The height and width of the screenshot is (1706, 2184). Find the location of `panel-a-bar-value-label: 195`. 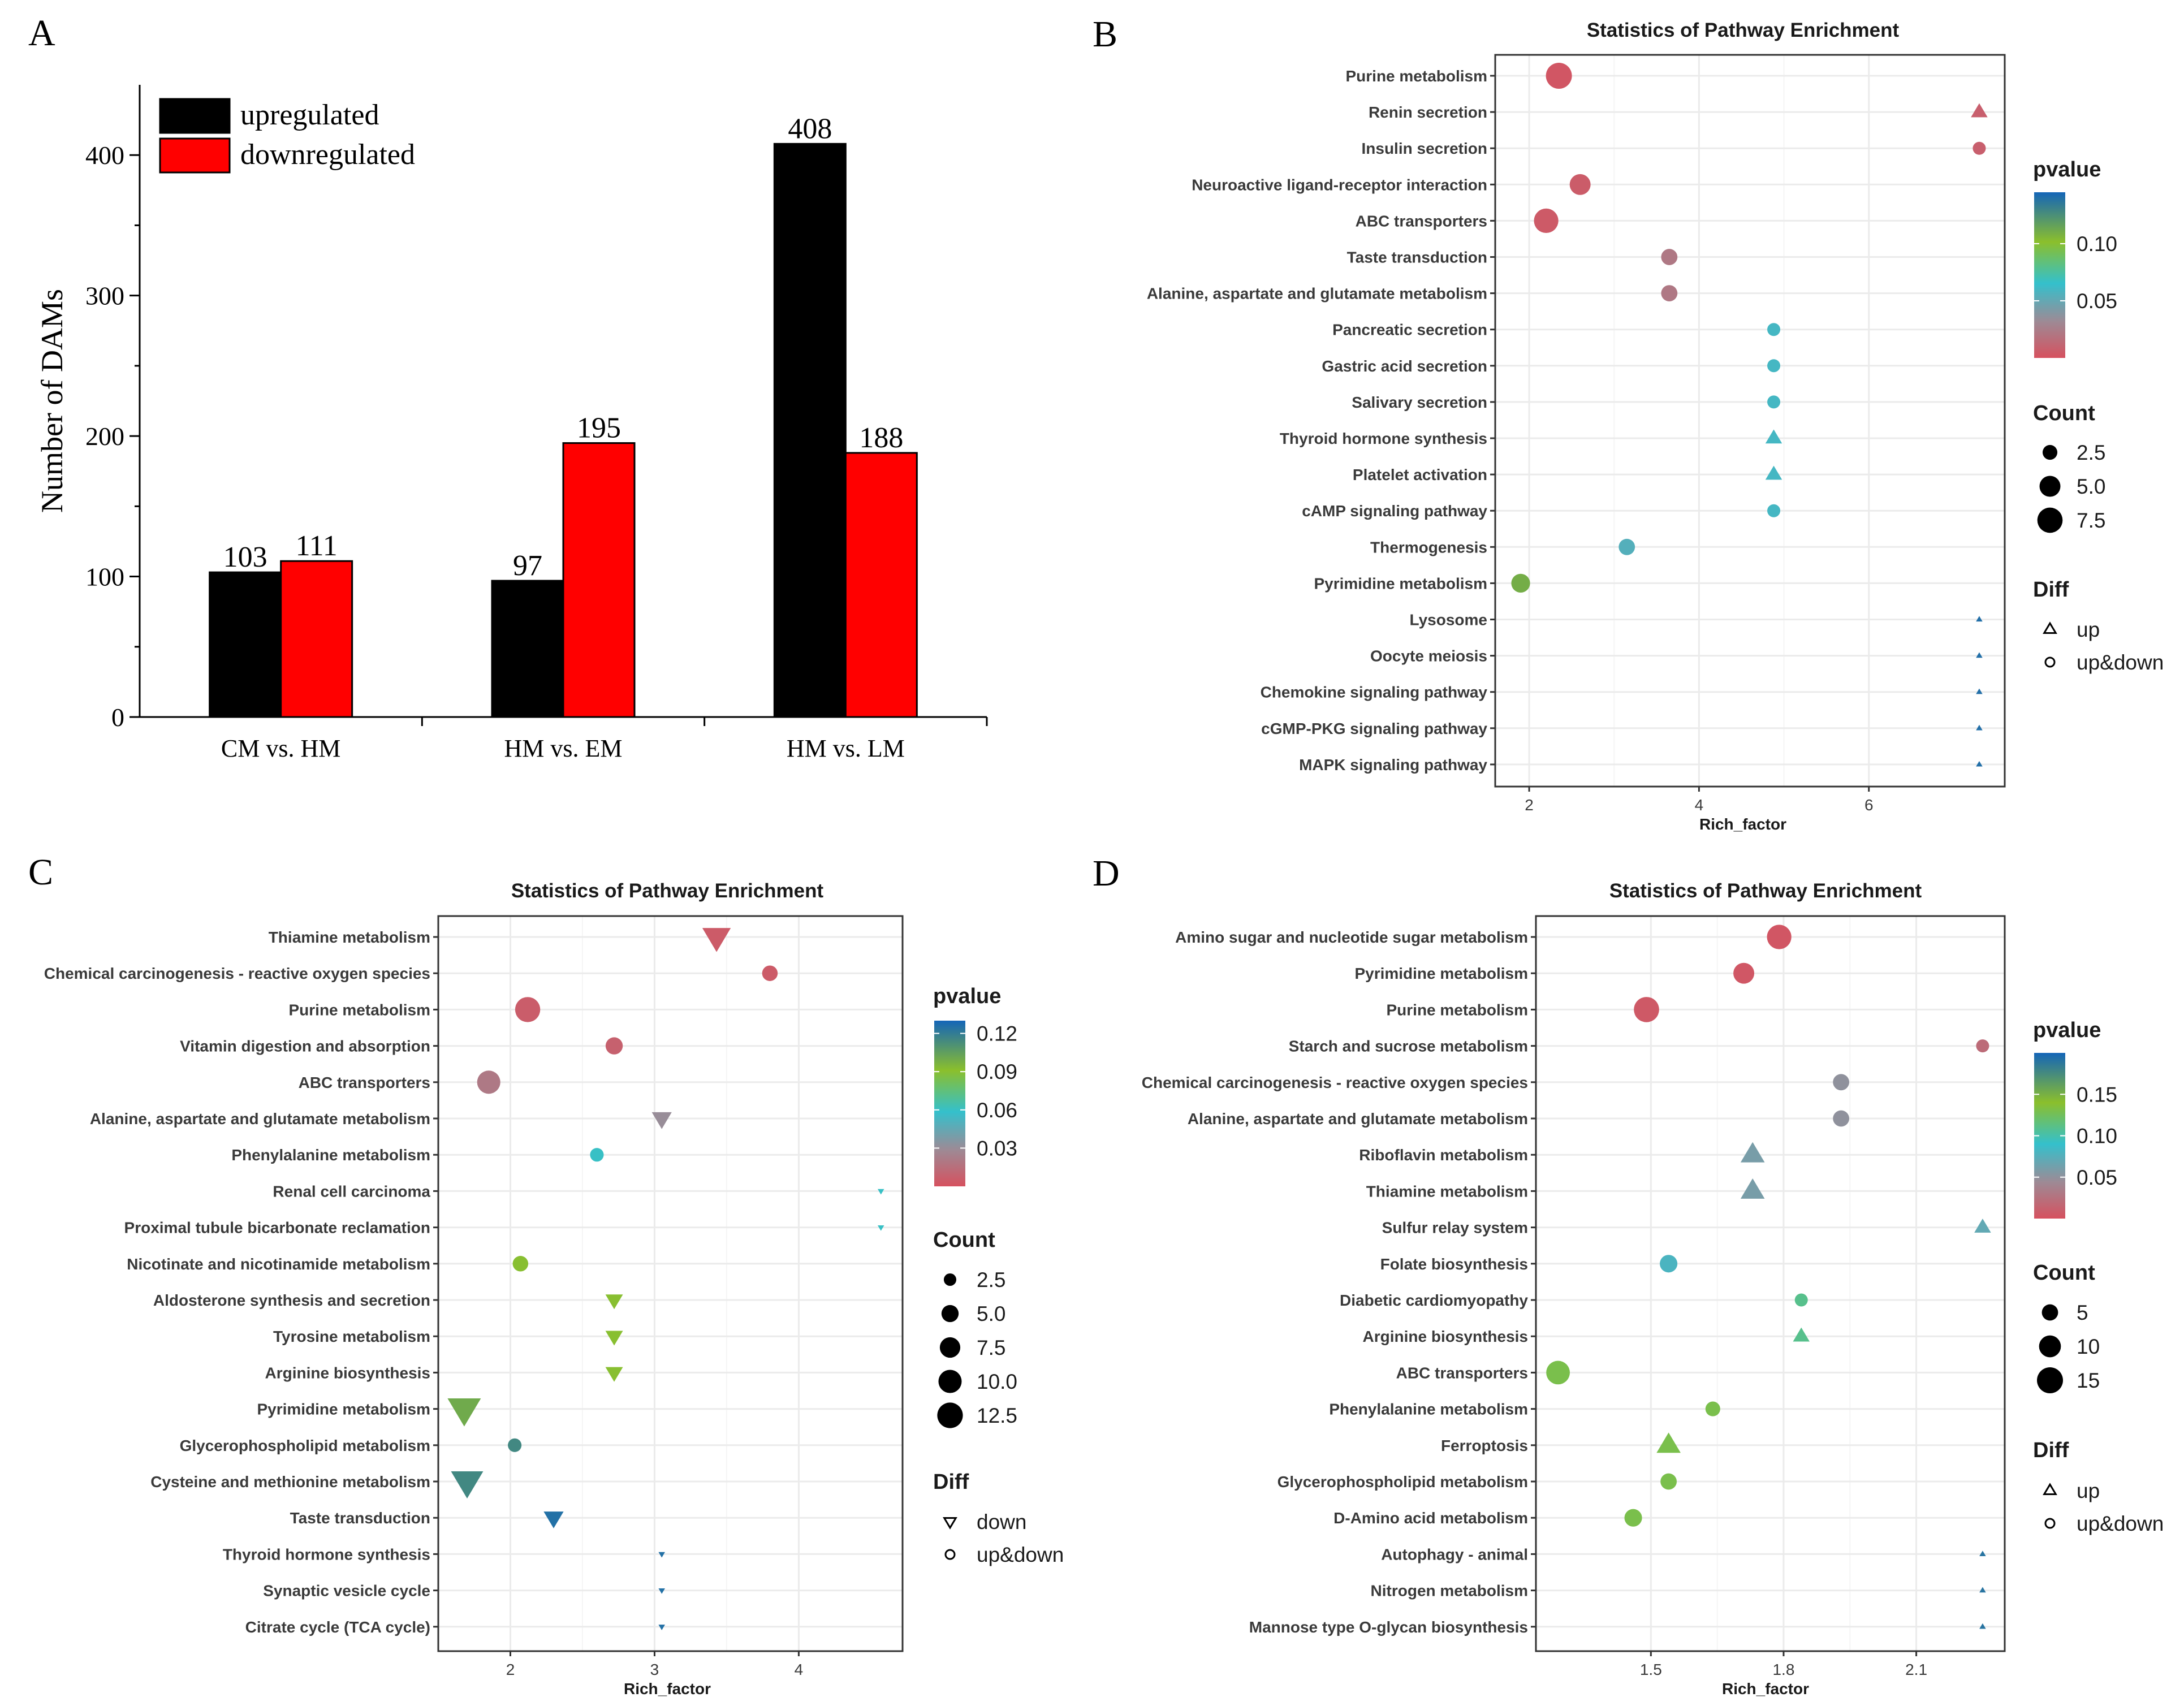

panel-a-bar-value-label: 195 is located at coordinates (599, 428).